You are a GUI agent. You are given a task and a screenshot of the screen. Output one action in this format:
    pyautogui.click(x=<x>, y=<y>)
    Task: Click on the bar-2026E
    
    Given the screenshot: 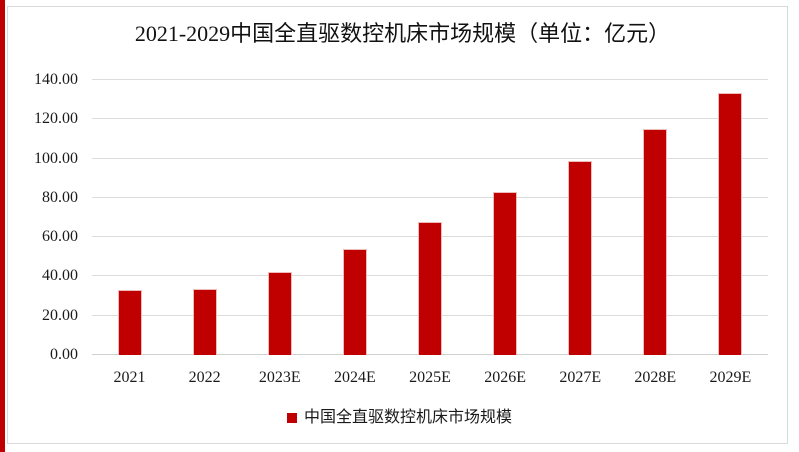 What is the action you would take?
    pyautogui.click(x=505, y=273)
    